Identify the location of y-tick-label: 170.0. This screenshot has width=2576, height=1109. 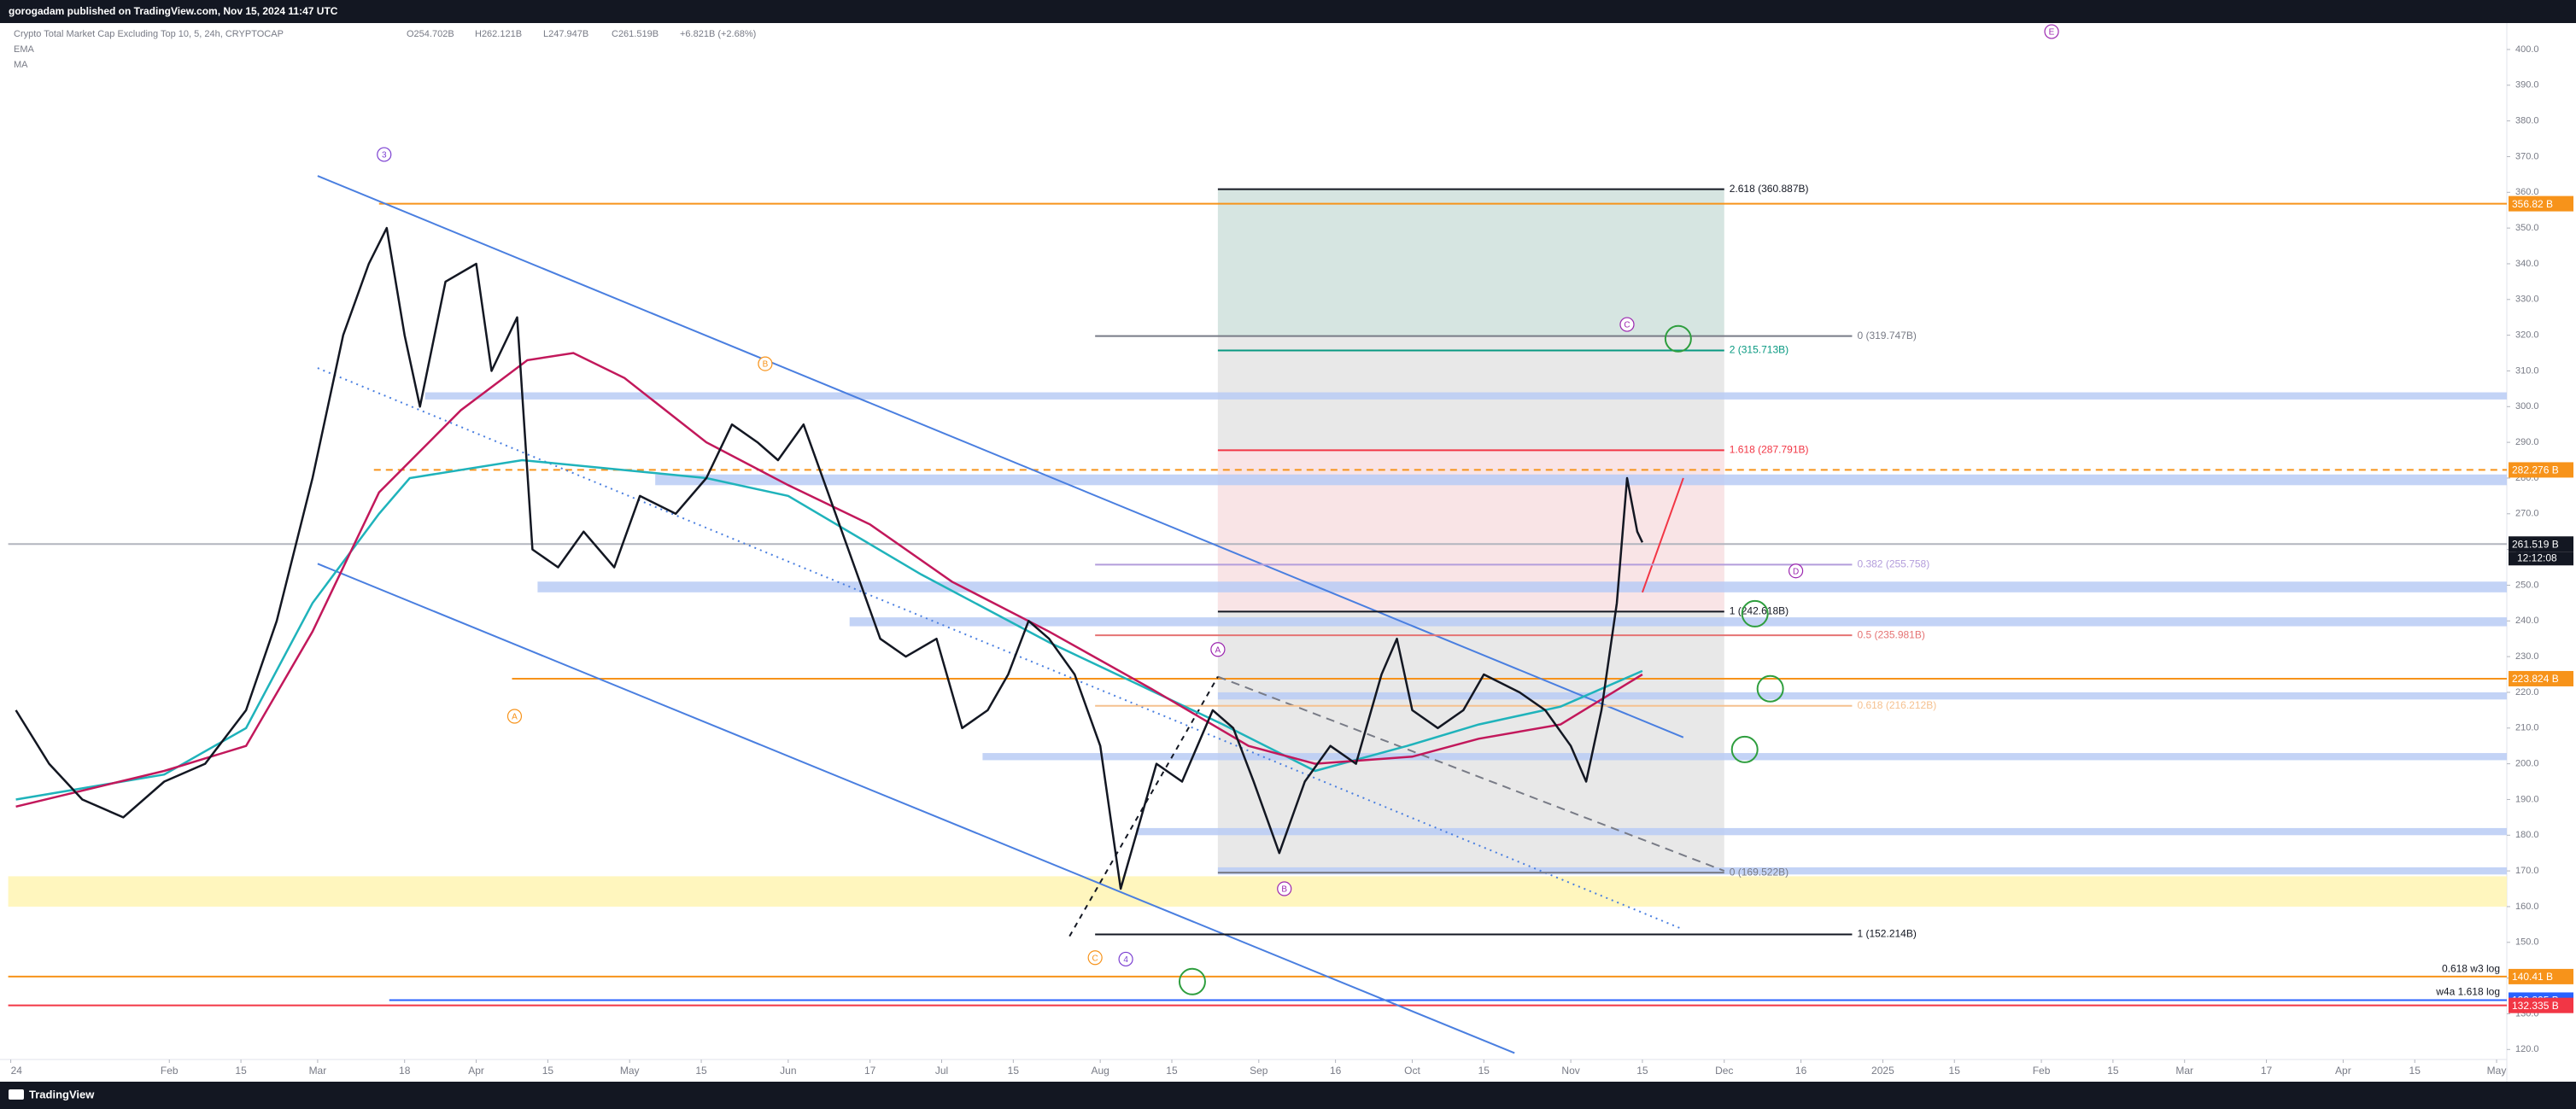
(2527, 871).